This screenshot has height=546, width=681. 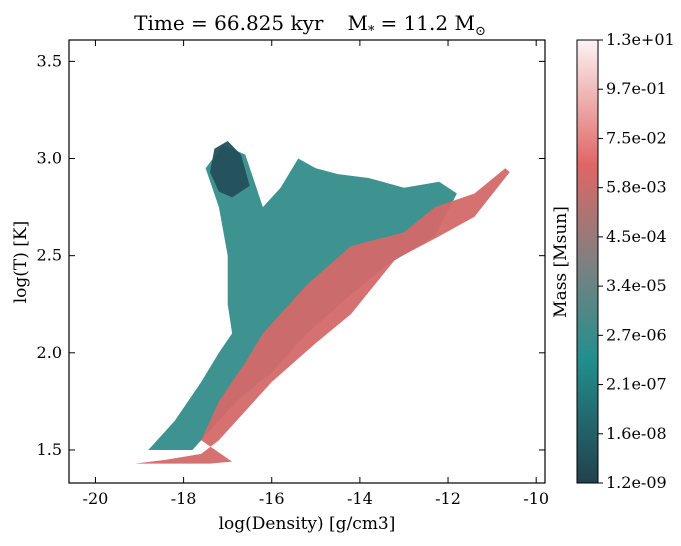 I want to click on y-axis-label: log(T) [K], so click(x=21, y=262).